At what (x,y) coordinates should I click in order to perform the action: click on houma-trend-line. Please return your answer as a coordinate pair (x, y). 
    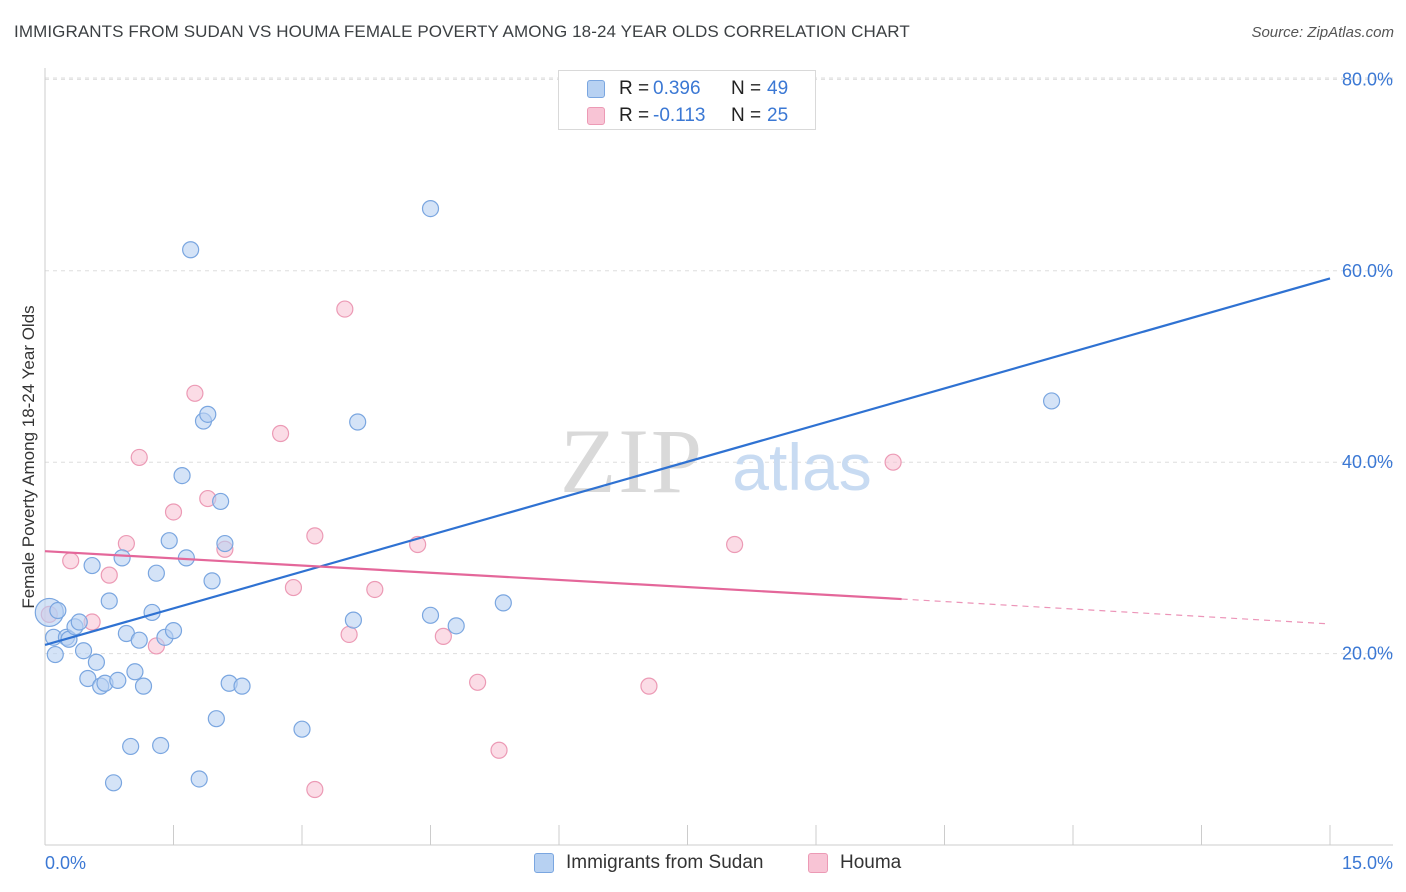
    Looking at the image, I should click on (473, 575).